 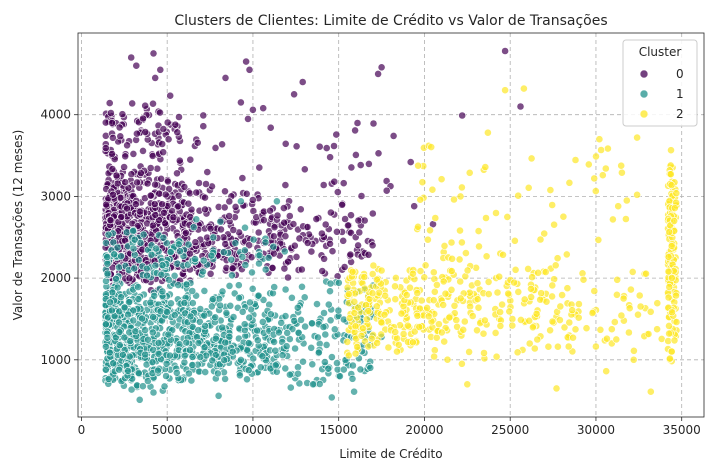 I want to click on x-tick-label: 20000, so click(x=424, y=430).